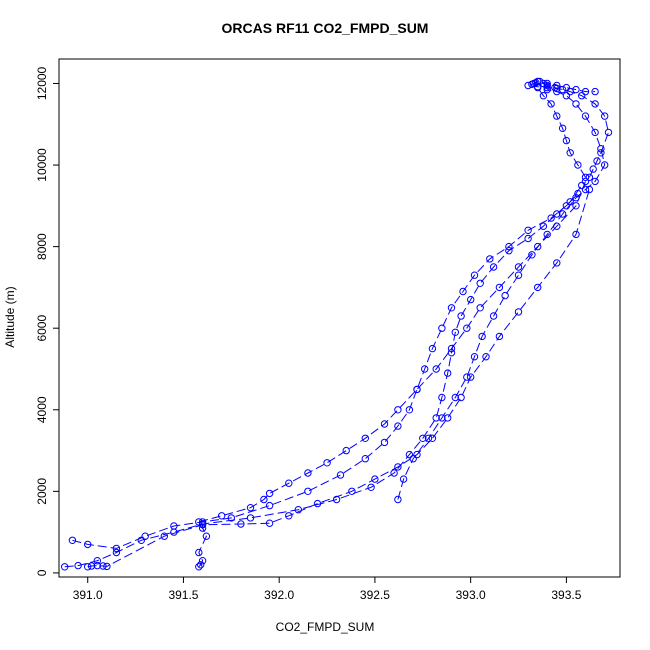 The width and height of the screenshot is (650, 650). Describe the element at coordinates (566, 595) in the screenshot. I see `x-tick-label: 393.5` at that location.